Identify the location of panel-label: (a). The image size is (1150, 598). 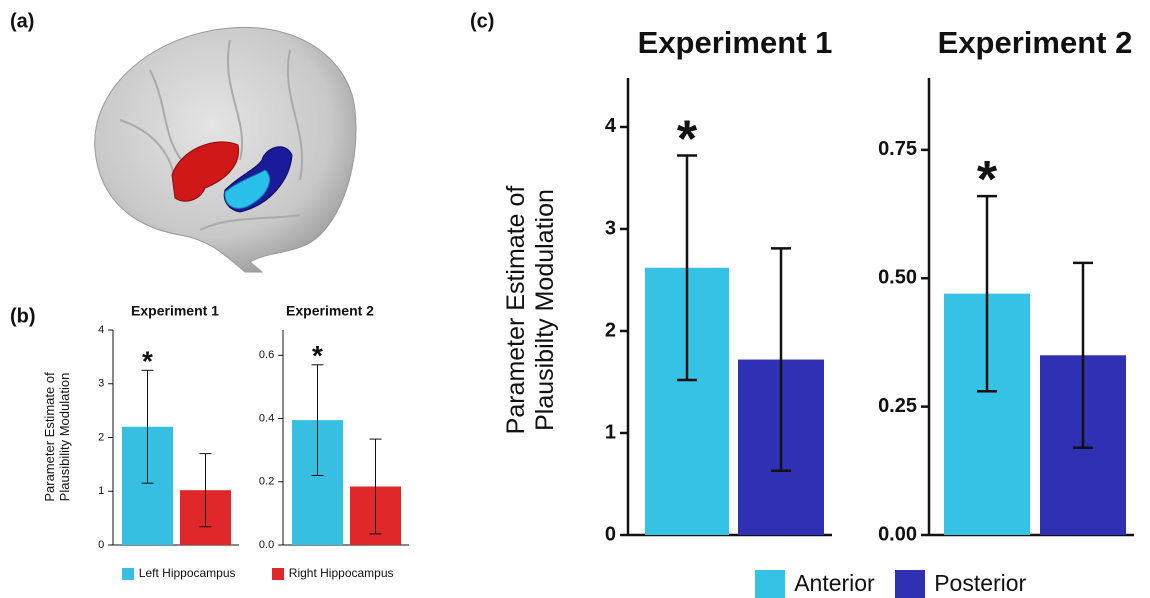
(22, 21).